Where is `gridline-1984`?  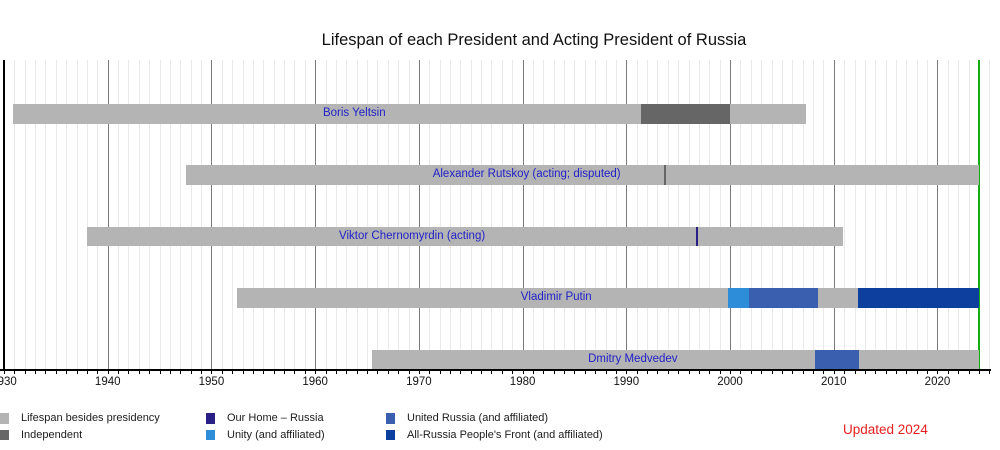 gridline-1984 is located at coordinates (565, 214).